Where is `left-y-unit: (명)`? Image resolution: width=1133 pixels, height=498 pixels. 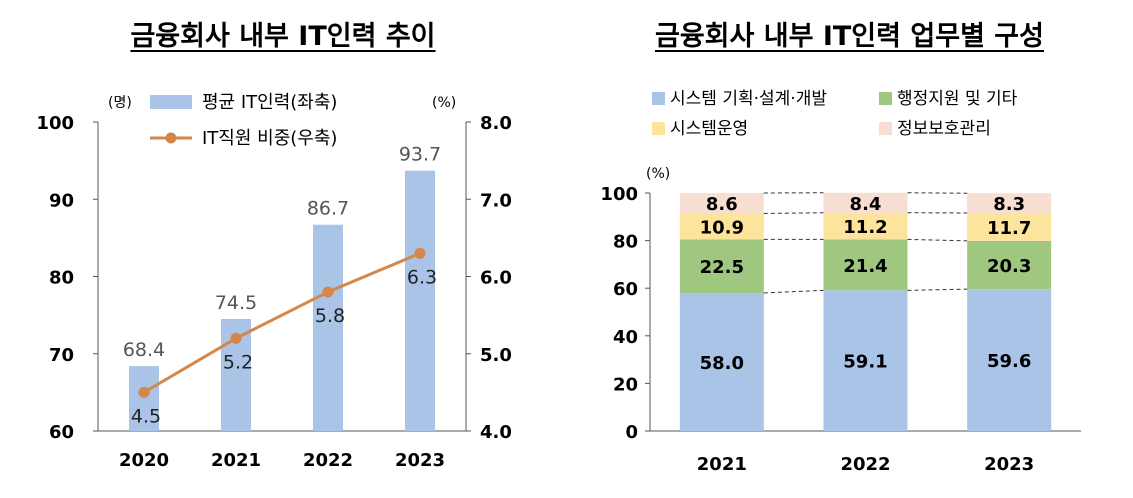
left-y-unit: (명) is located at coordinates (120, 103).